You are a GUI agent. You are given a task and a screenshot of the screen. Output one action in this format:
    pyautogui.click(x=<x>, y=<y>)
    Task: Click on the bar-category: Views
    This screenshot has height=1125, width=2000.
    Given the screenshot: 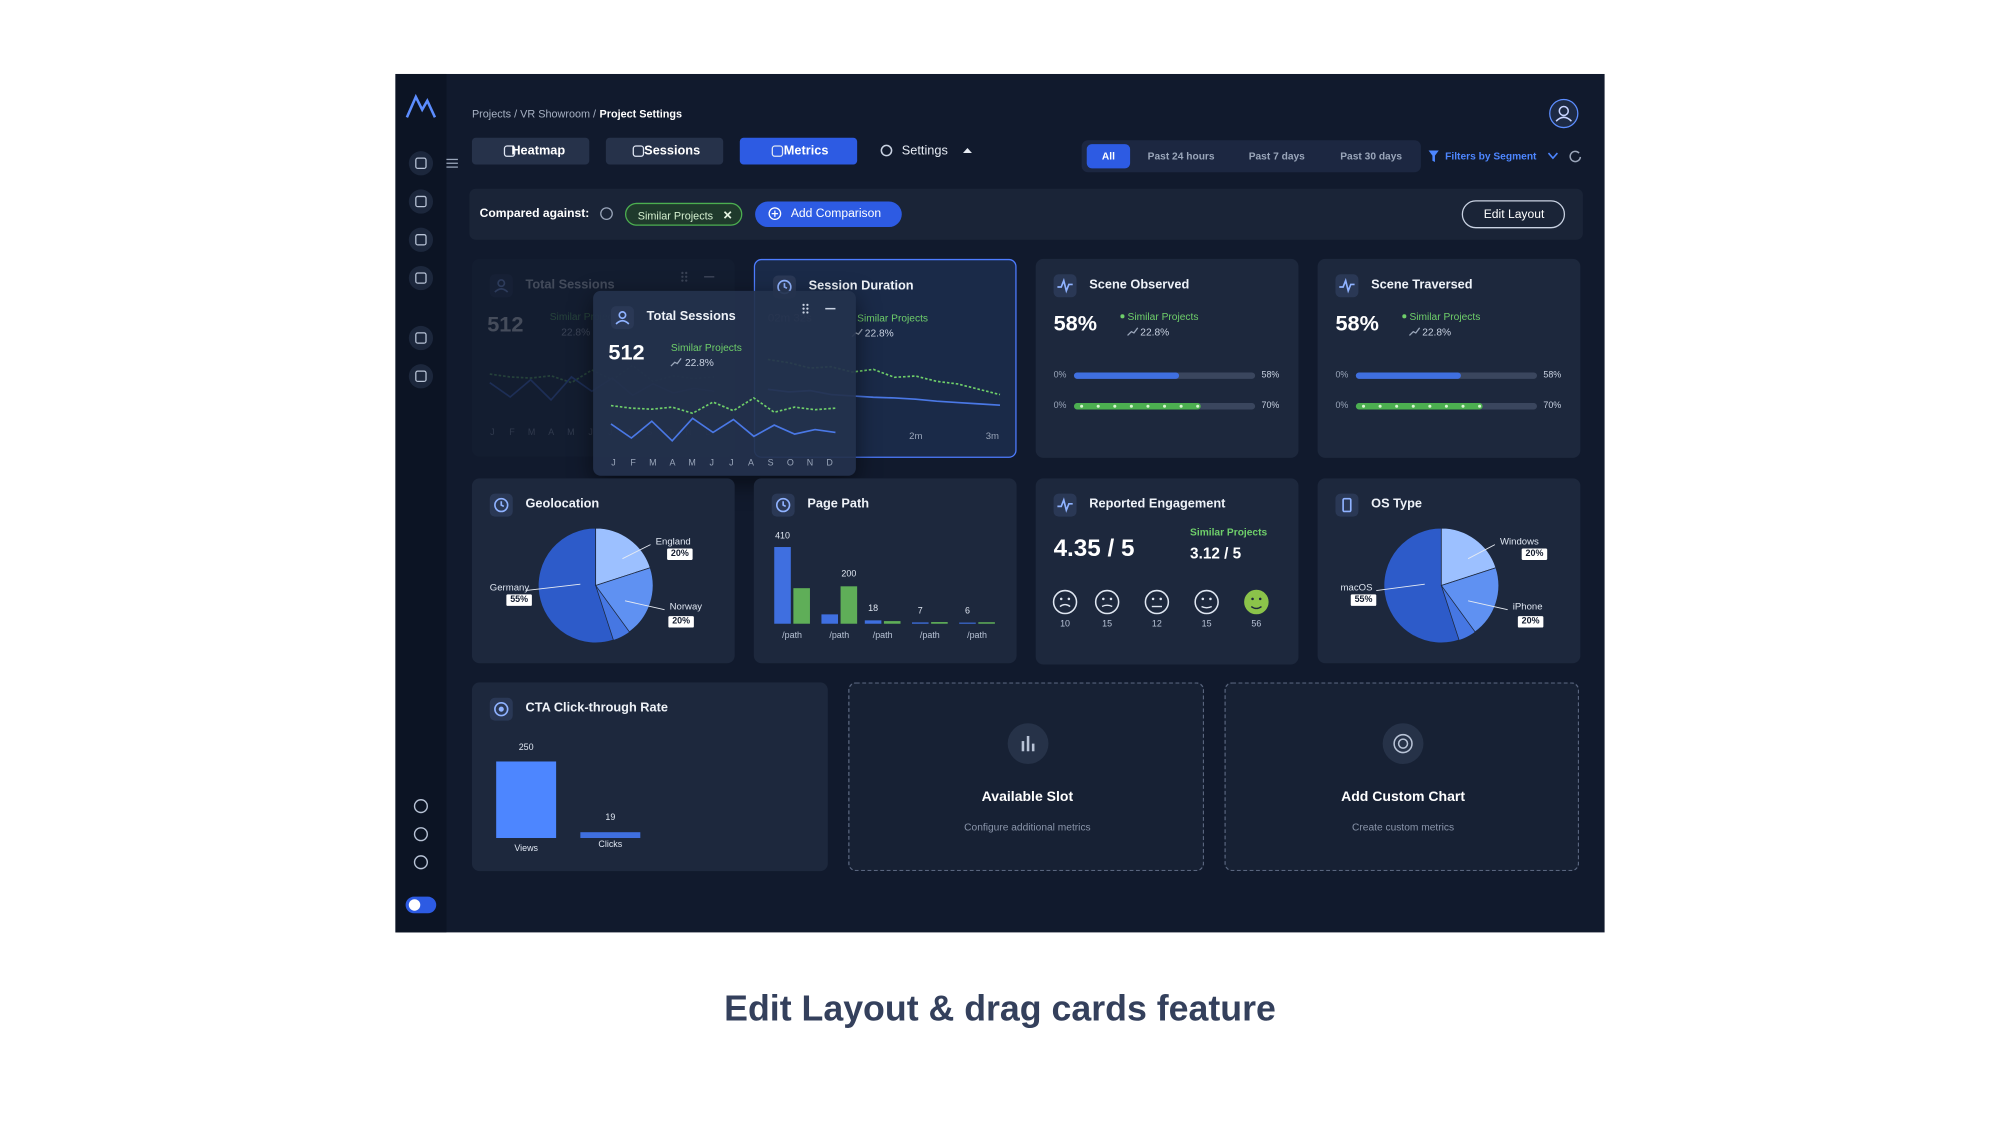 What is the action you would take?
    pyautogui.click(x=526, y=848)
    